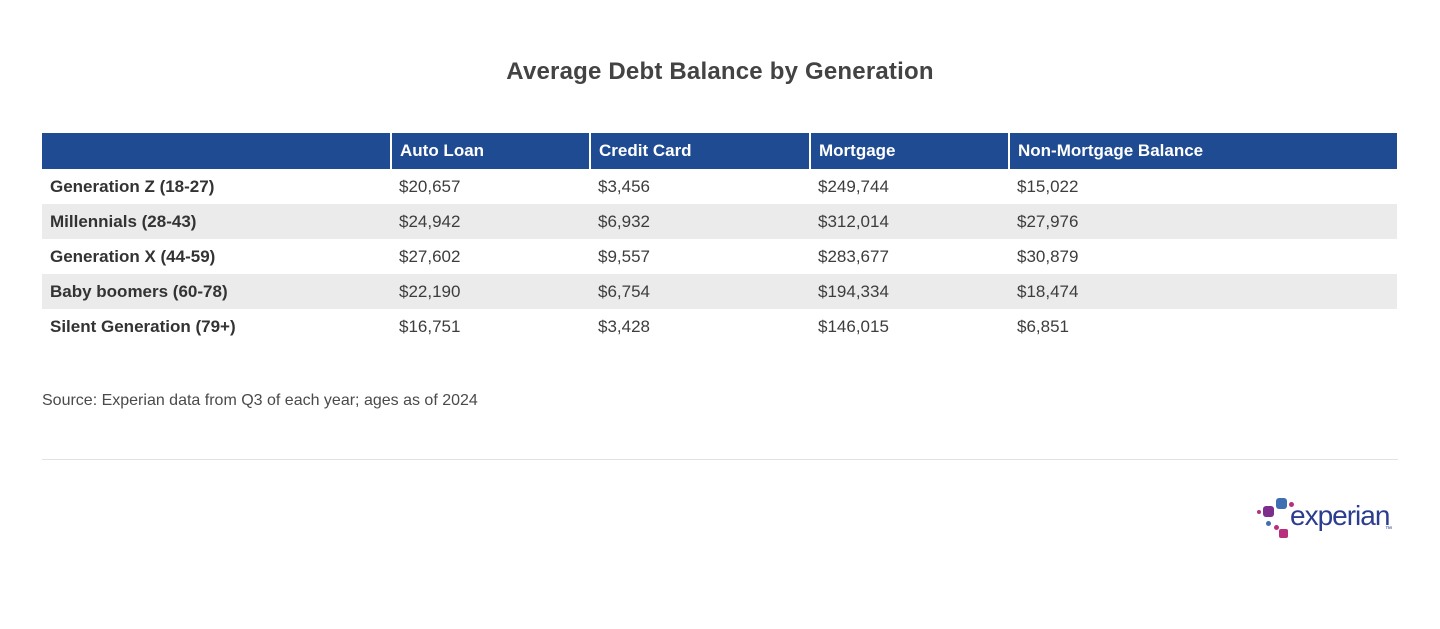 The height and width of the screenshot is (629, 1440). What do you see at coordinates (853, 186) in the screenshot?
I see `cell-mortgage: $249,744` at bounding box center [853, 186].